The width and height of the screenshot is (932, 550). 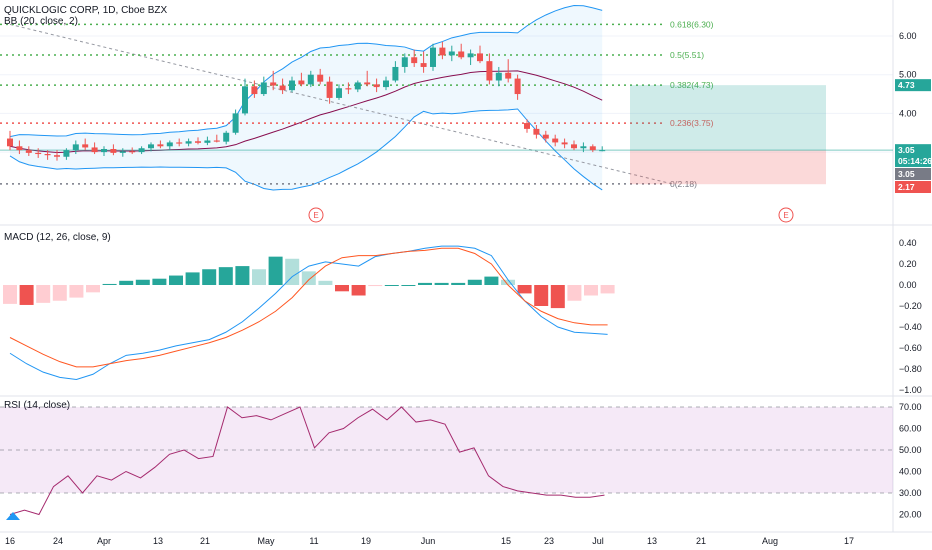 What do you see at coordinates (910, 493) in the screenshot?
I see `rsi-axis-label: 30.00` at bounding box center [910, 493].